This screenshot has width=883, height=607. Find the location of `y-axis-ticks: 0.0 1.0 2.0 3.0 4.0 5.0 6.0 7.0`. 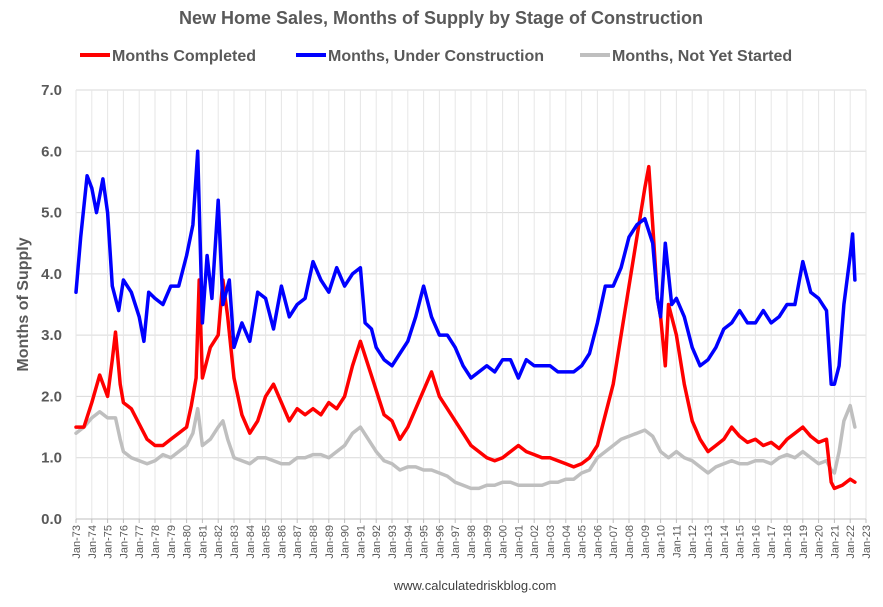

y-axis-ticks: 0.0 1.0 2.0 3.0 4.0 5.0 6.0 7.0 is located at coordinates (51, 305).